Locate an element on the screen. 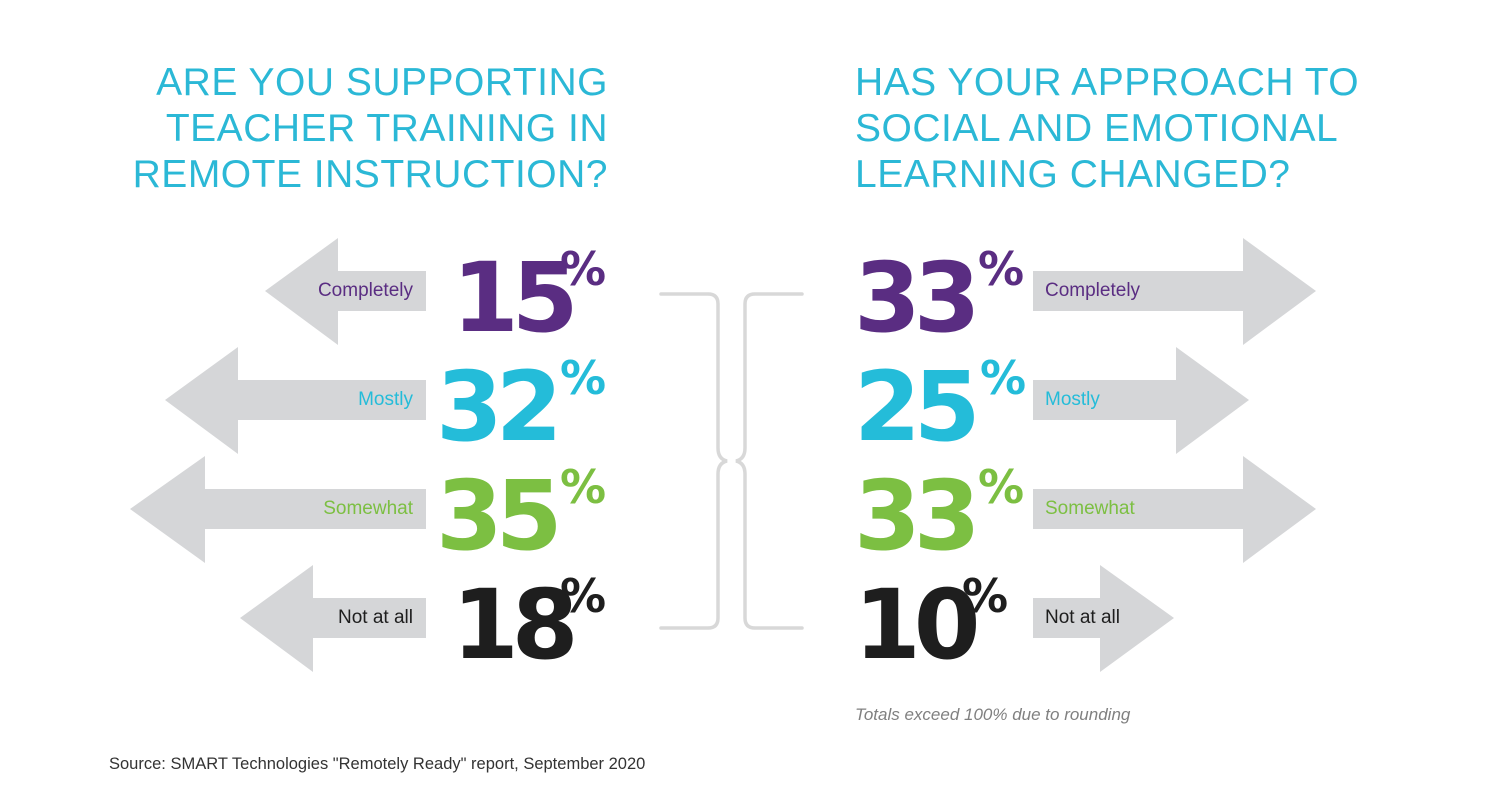  right-title-line-1: HAS YOUR APPROACH TO is located at coordinates (1107, 82).